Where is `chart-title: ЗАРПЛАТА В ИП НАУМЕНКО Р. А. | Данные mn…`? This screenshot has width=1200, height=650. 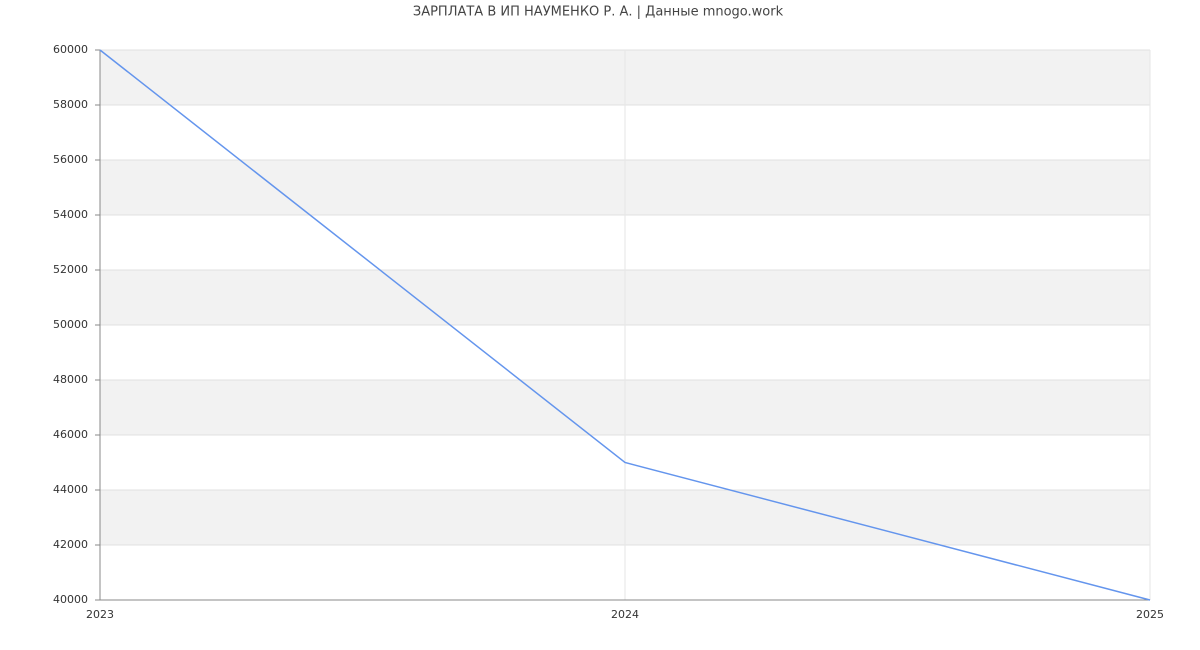 chart-title: ЗАРПЛАТА В ИП НАУМЕНКО Р. А. | Данные mn… is located at coordinates (598, 12).